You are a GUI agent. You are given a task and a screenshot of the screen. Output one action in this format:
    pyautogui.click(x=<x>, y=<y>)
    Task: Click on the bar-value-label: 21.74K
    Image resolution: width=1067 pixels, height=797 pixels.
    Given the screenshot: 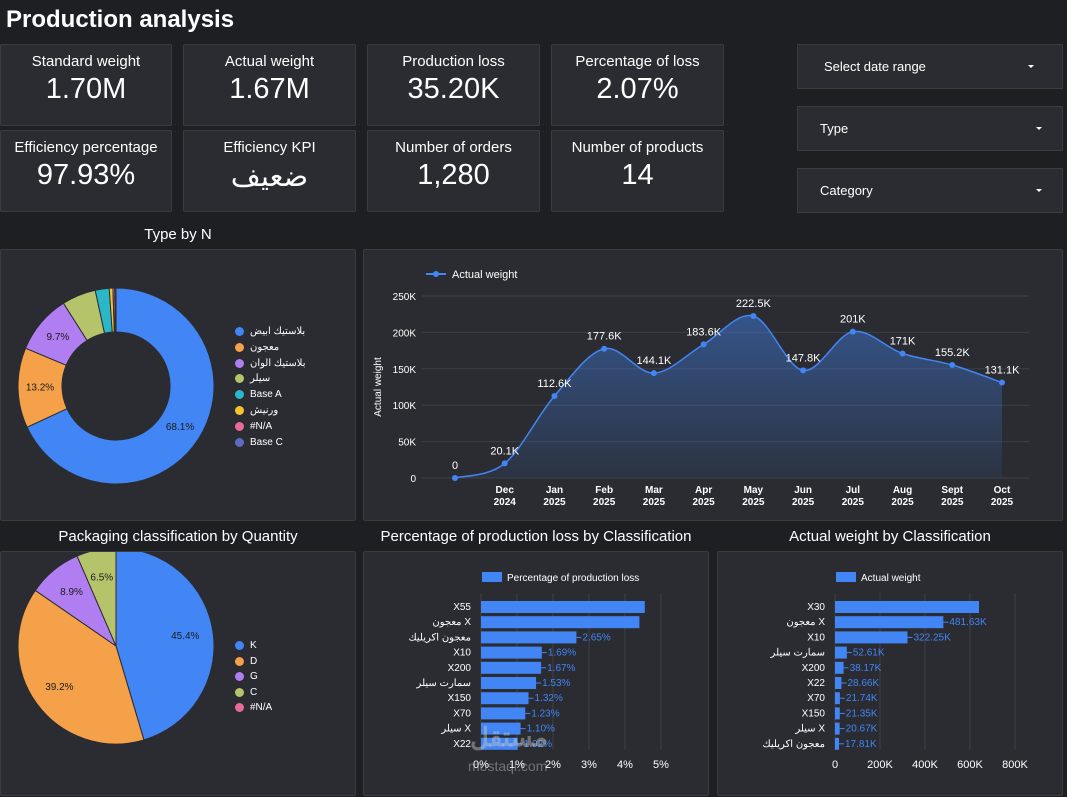 What is the action you would take?
    pyautogui.click(x=862, y=698)
    